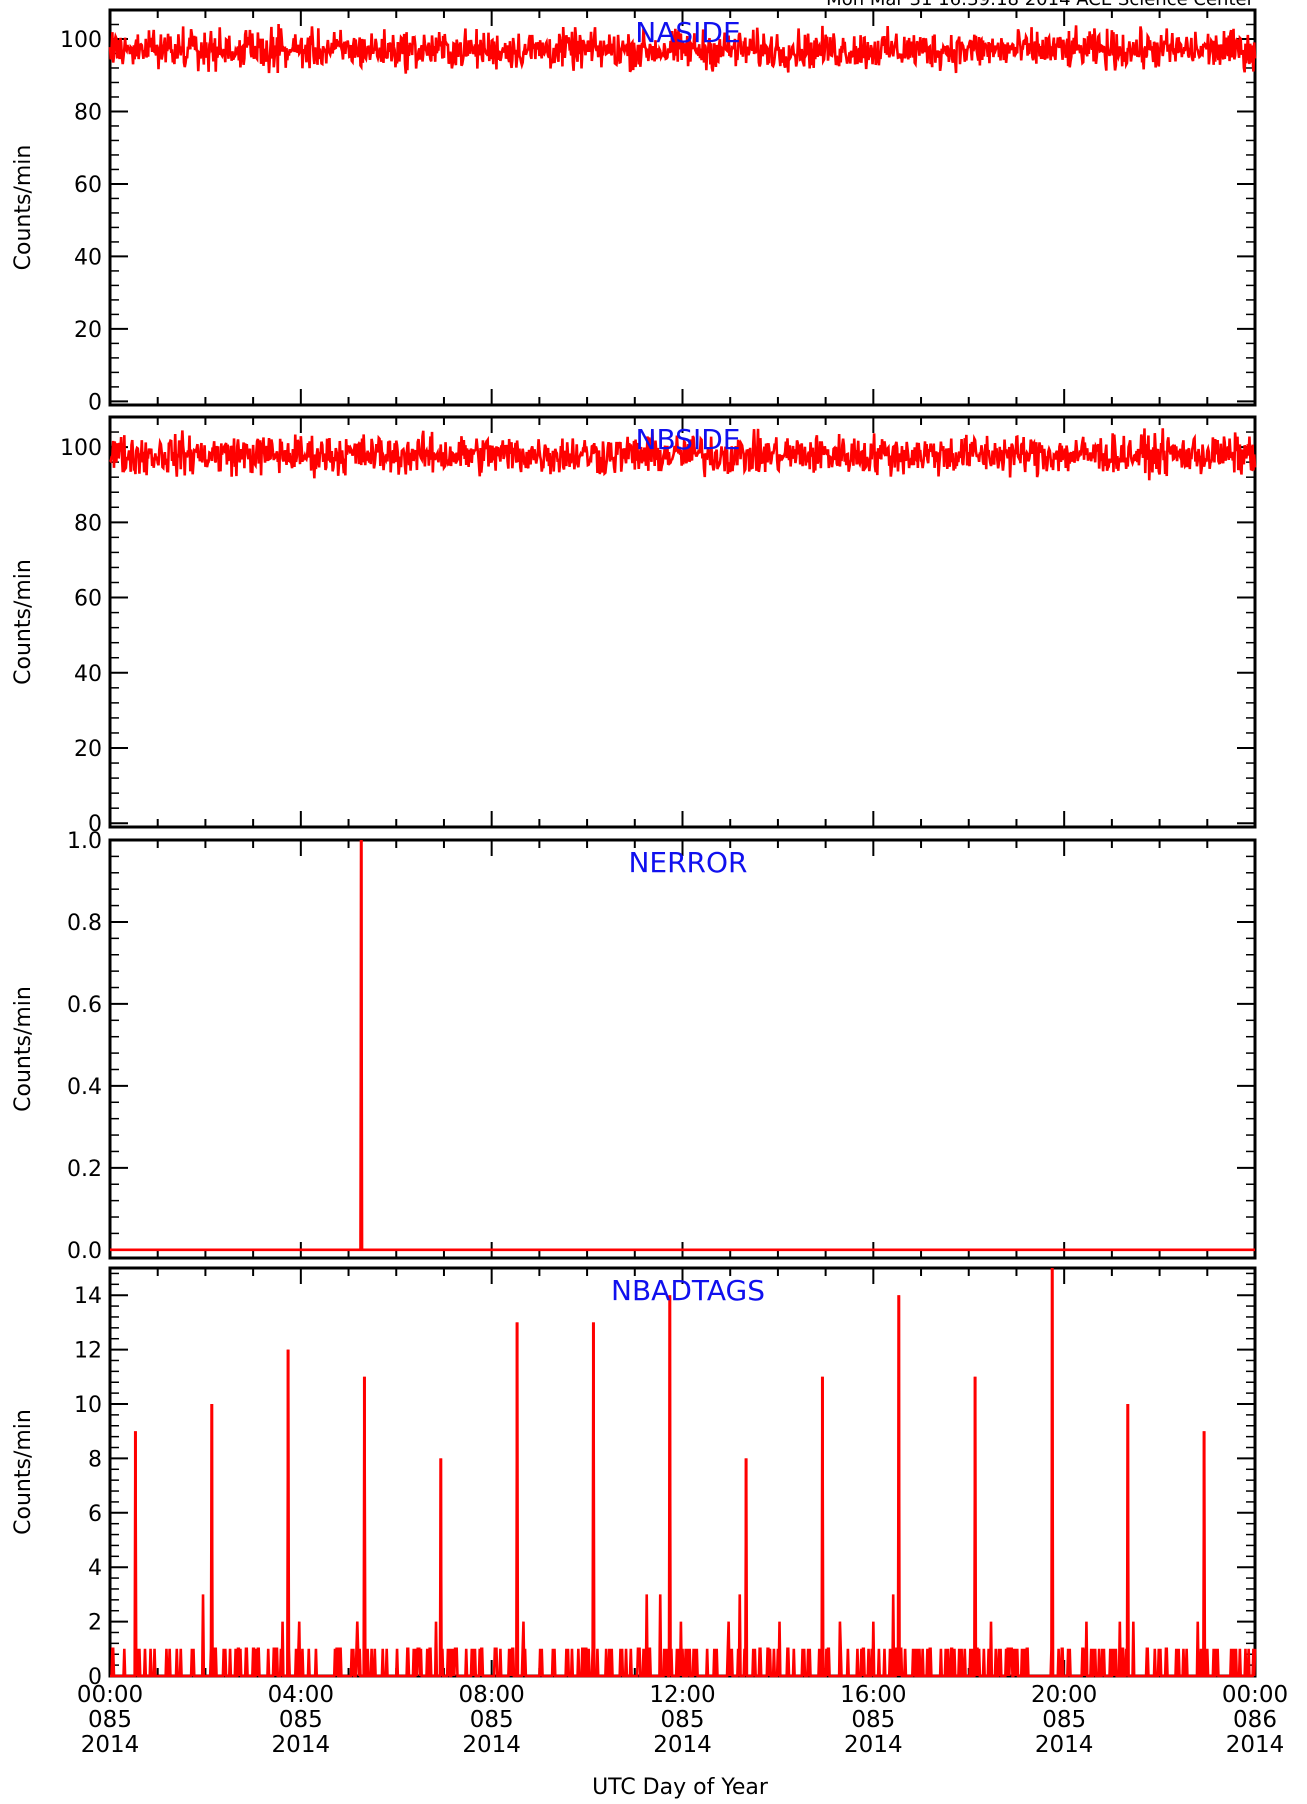 Image resolution: width=1307 pixels, height=1804 pixels. Describe the element at coordinates (88, 1351) in the screenshot. I see `ytick-label: 12` at that location.